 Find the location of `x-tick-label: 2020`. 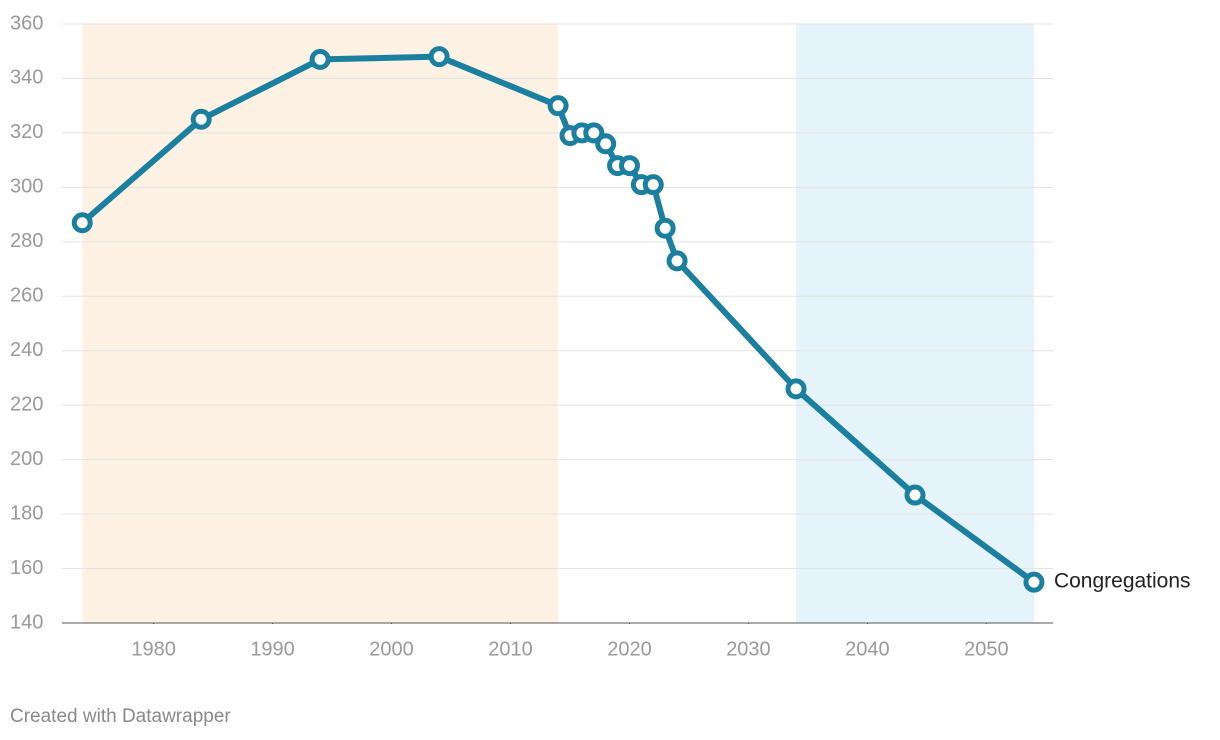

x-tick-label: 2020 is located at coordinates (629, 649).